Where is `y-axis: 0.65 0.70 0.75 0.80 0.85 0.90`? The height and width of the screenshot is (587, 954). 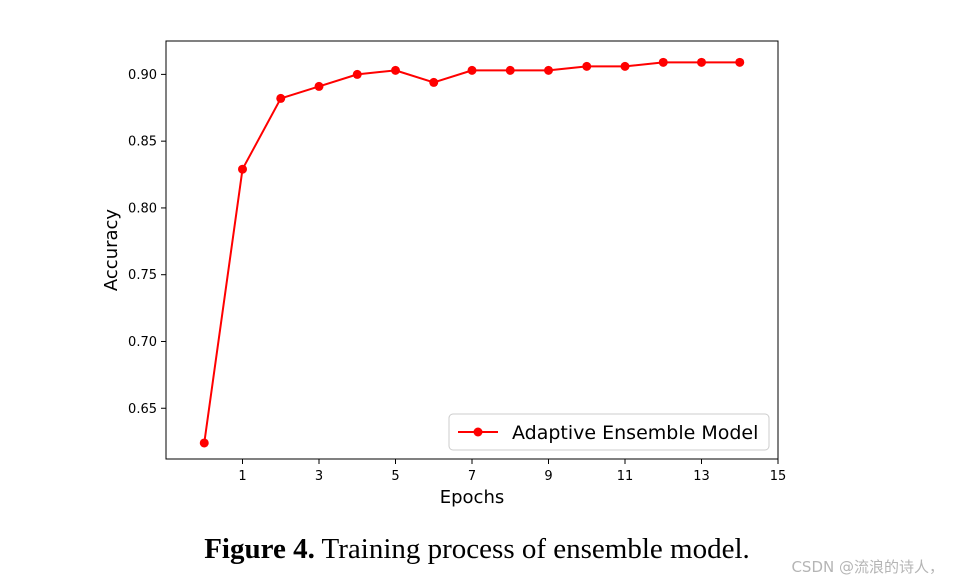 y-axis: 0.65 0.70 0.75 0.80 0.85 0.90 is located at coordinates (147, 242).